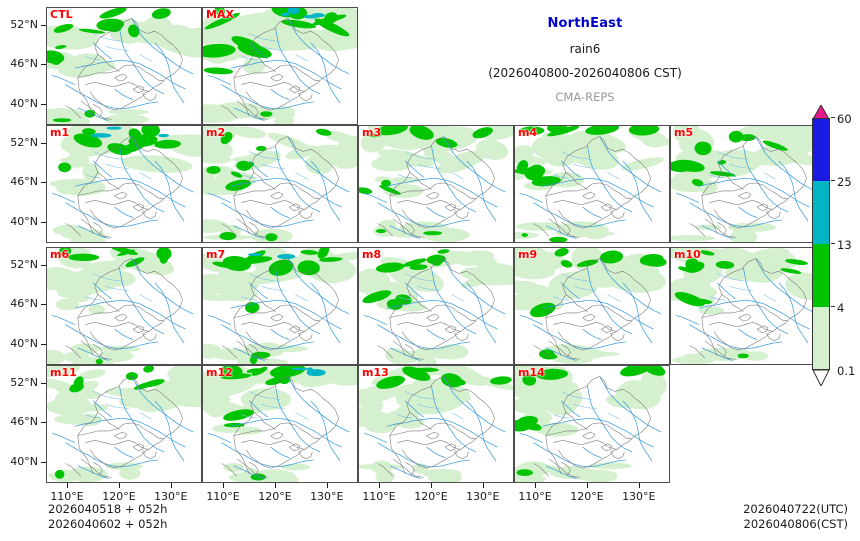 The image size is (860, 541). I want to click on title-region: NorthEast, so click(585, 23).